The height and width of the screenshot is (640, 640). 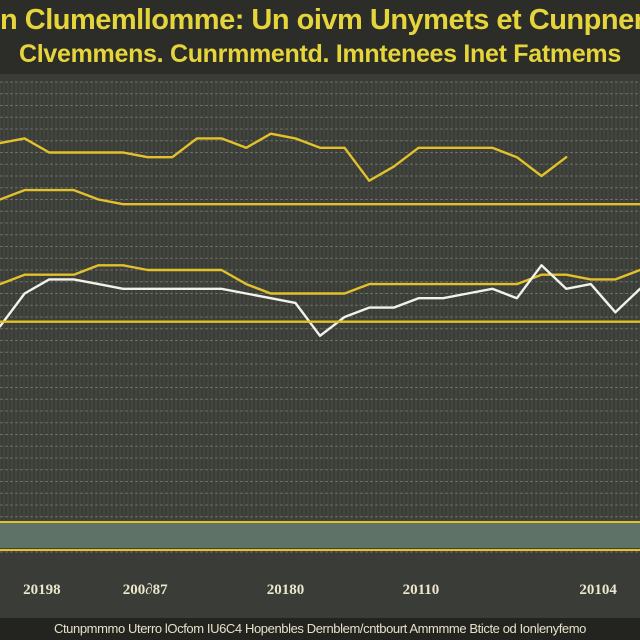 I want to click on x-tick-label: 20110, so click(x=421, y=590).